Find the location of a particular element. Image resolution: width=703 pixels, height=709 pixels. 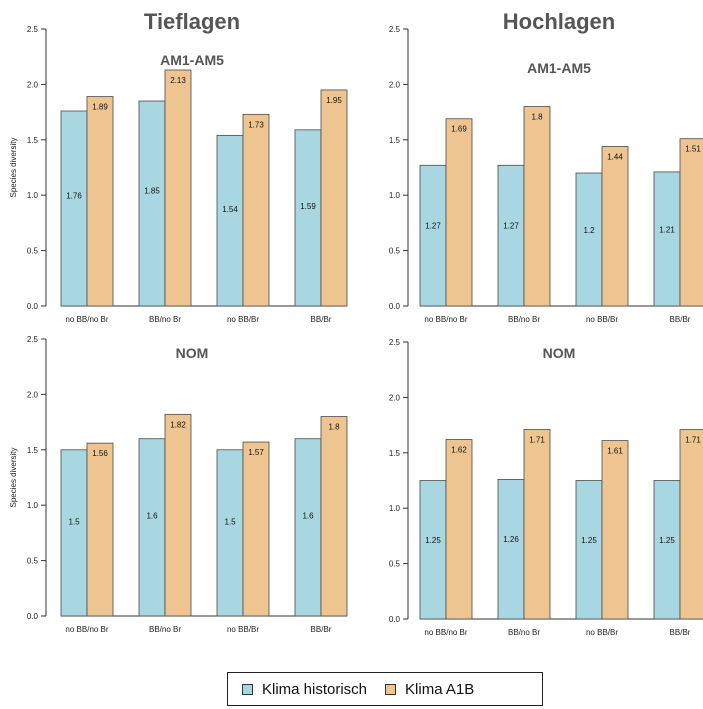

panel1-y-tick-label: 2.0 is located at coordinates (33, 84).